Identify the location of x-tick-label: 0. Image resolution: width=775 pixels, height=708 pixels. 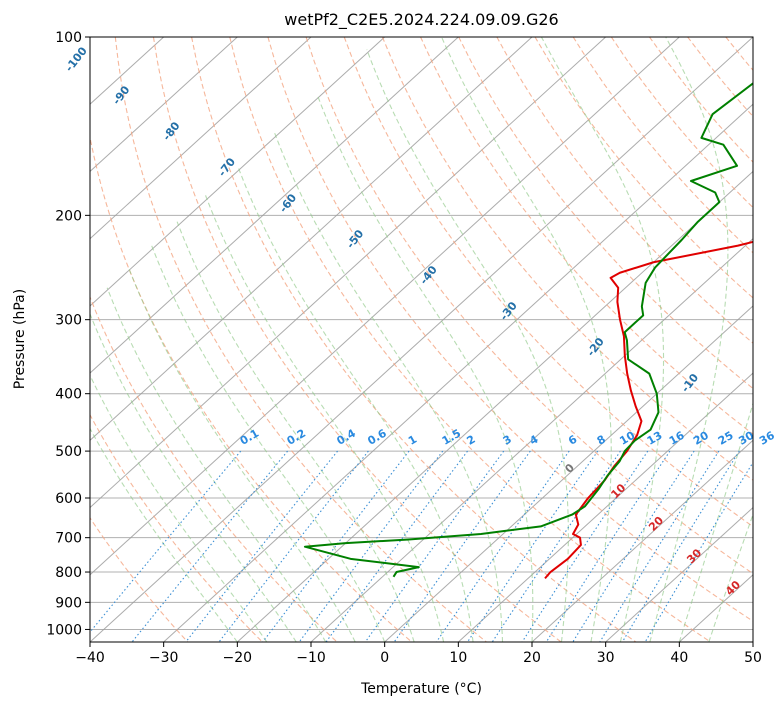
(384, 658).